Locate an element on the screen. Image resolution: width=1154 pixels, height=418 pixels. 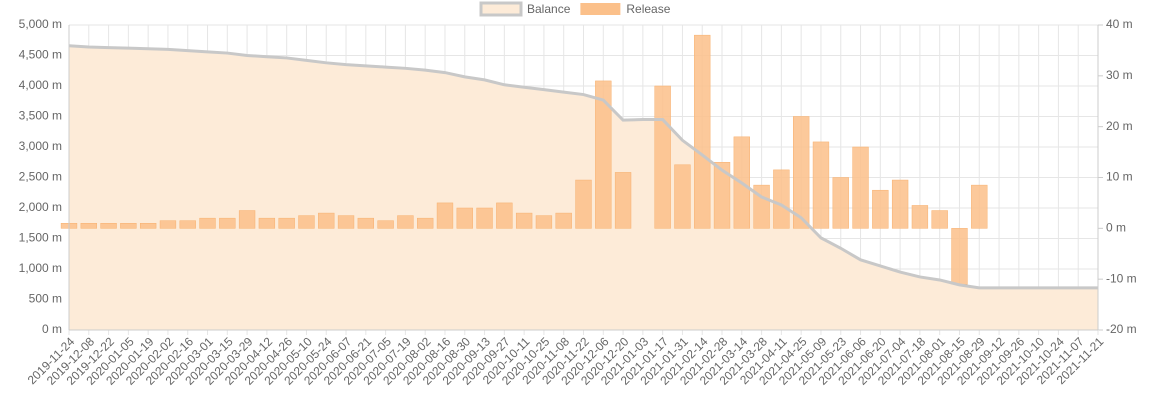
y-tick-label: 1,000 m is located at coordinates (40, 268).